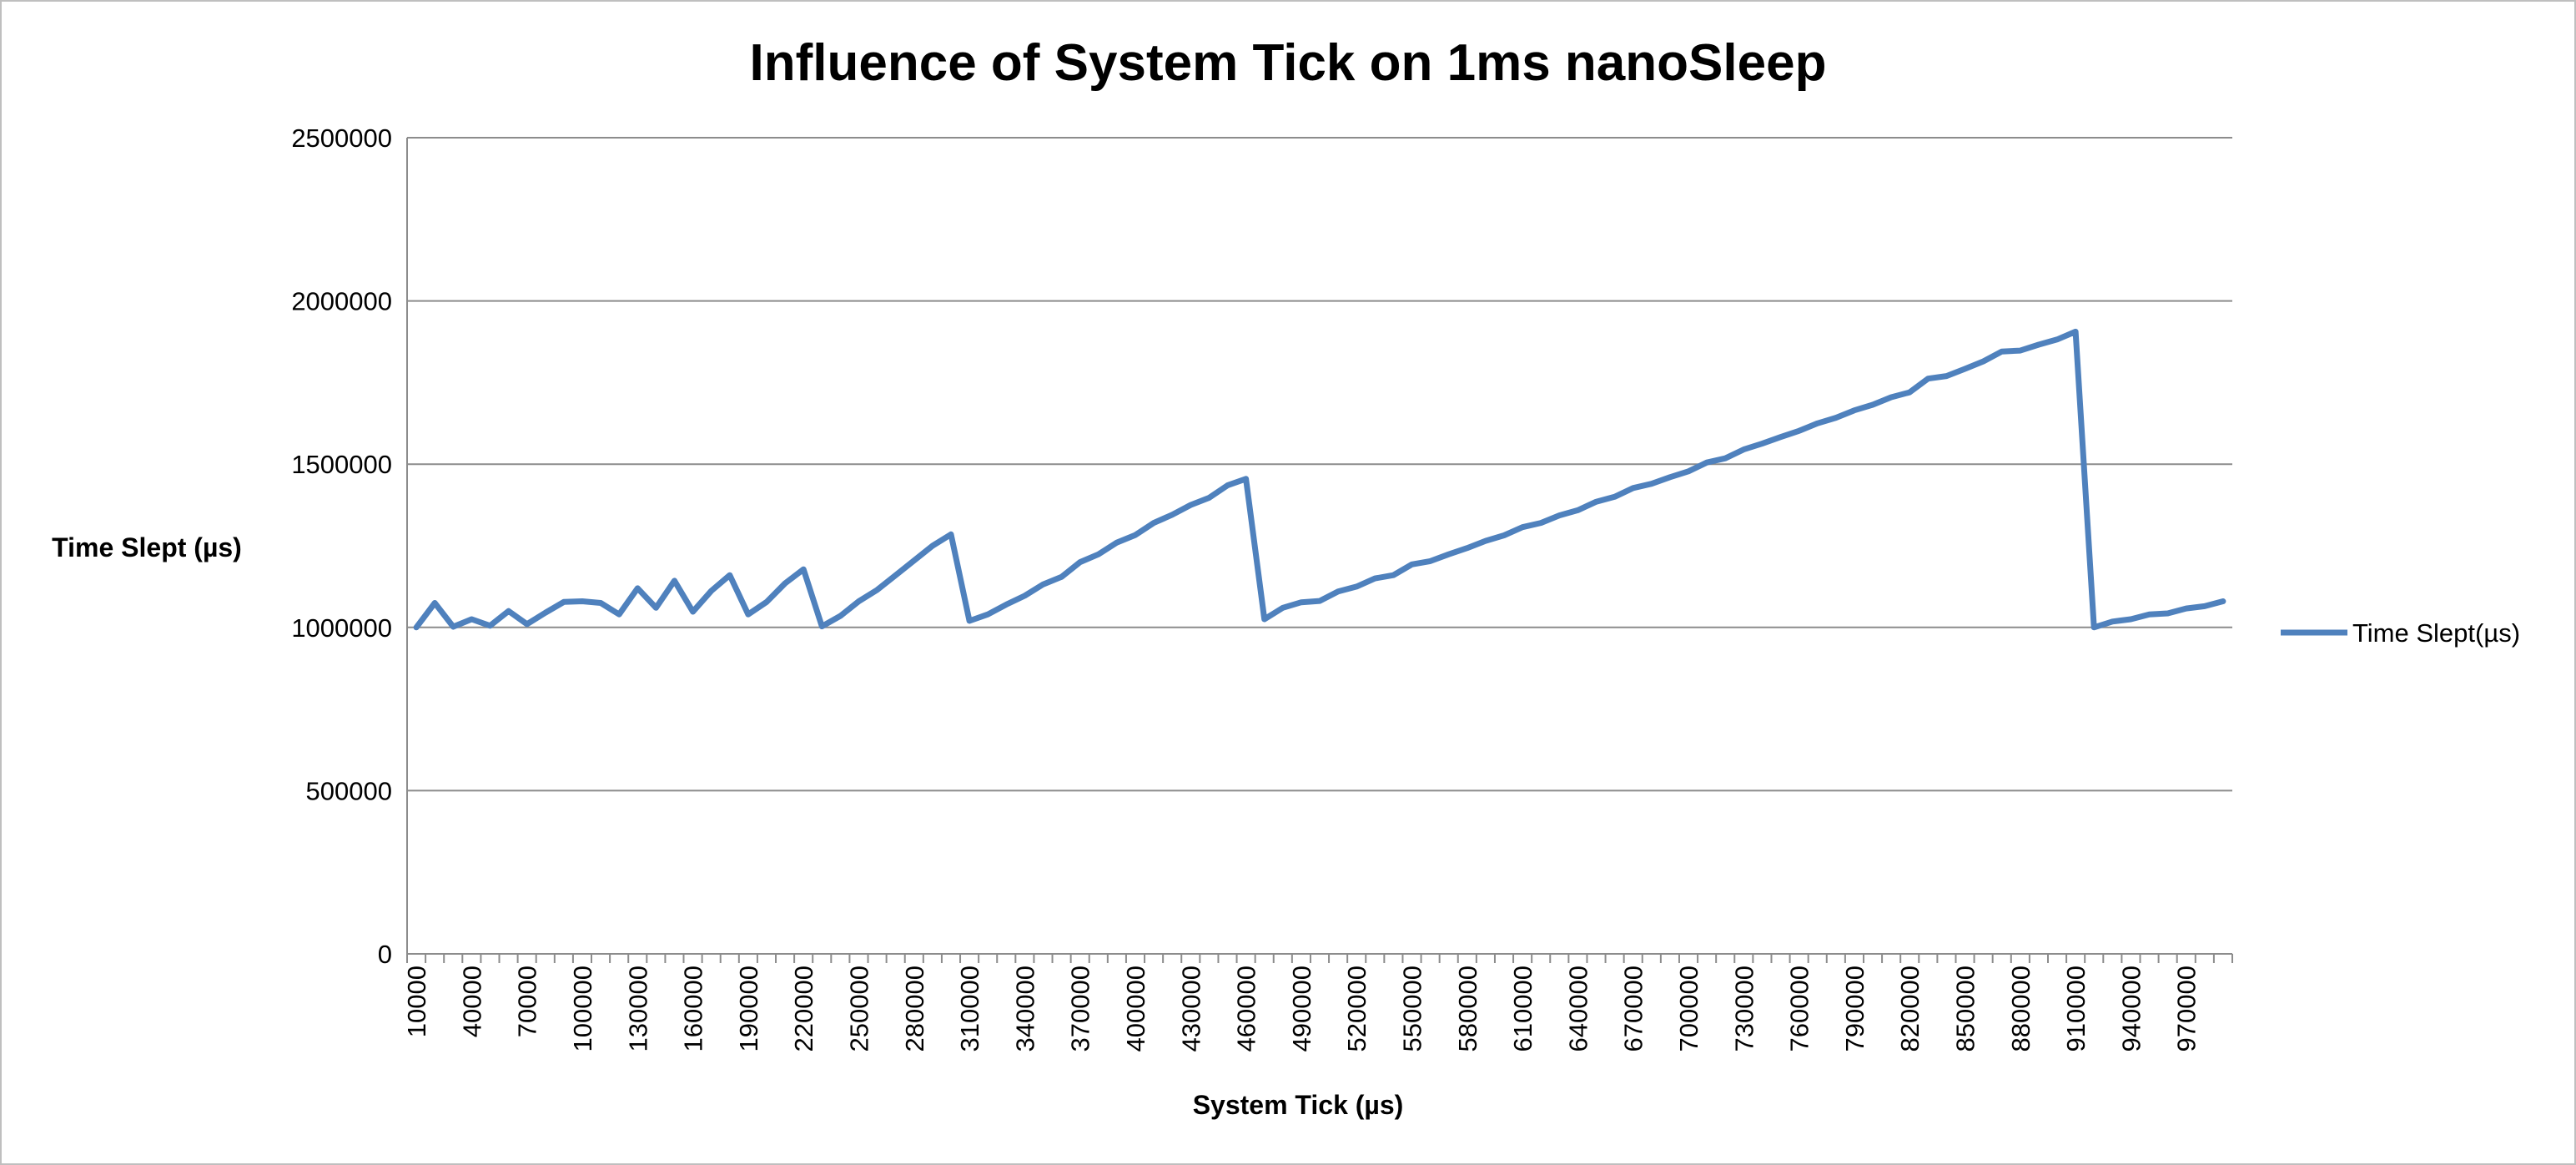 The height and width of the screenshot is (1165, 2576). Describe the element at coordinates (1301, 1009) in the screenshot. I see `x-tick-label: 490000` at that location.